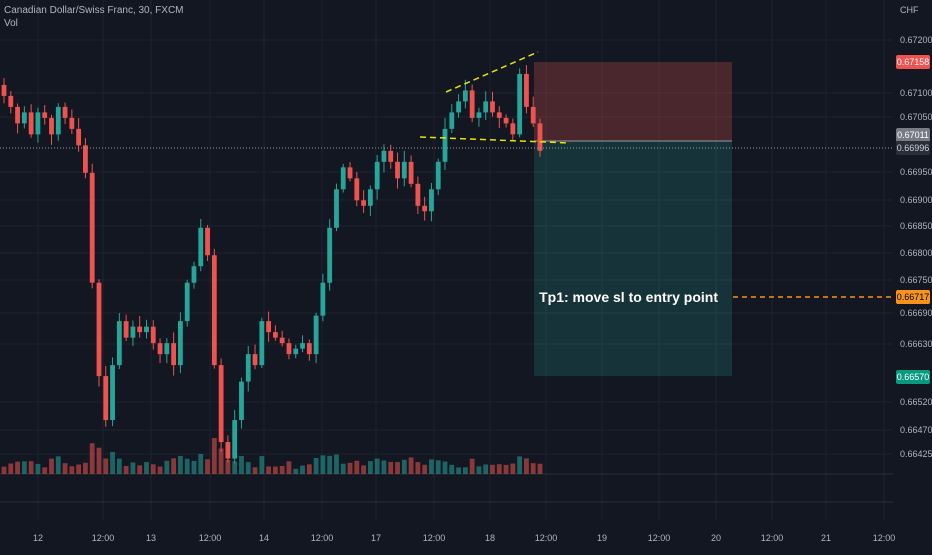 This screenshot has width=932, height=555. What do you see at coordinates (826, 538) in the screenshot?
I see `time-tick-label: 21` at bounding box center [826, 538].